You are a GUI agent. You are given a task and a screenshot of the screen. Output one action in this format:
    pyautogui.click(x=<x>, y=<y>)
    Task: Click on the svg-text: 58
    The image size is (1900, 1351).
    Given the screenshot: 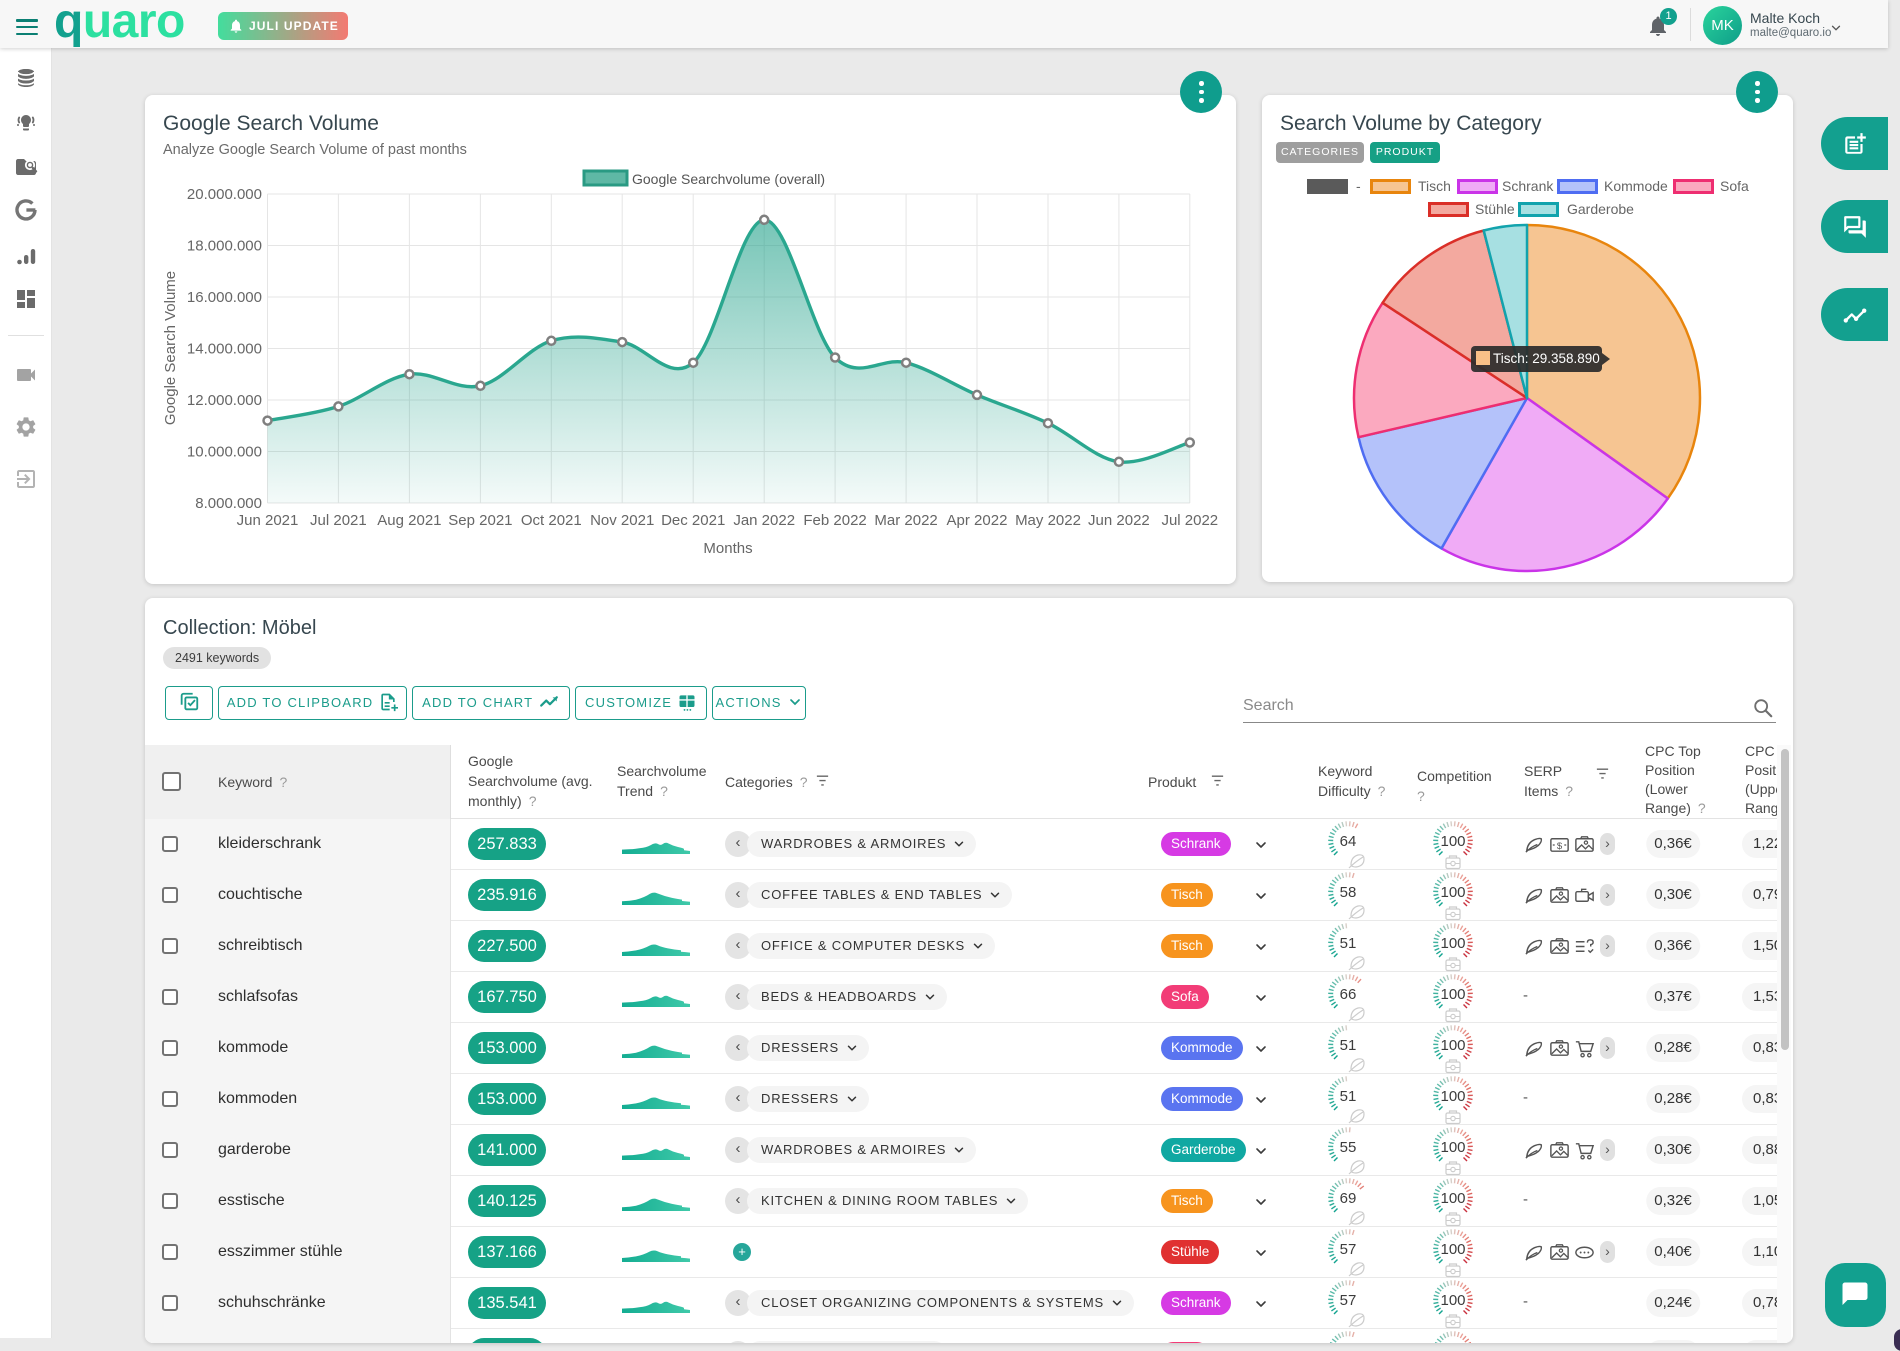 What is the action you would take?
    pyautogui.click(x=1348, y=892)
    